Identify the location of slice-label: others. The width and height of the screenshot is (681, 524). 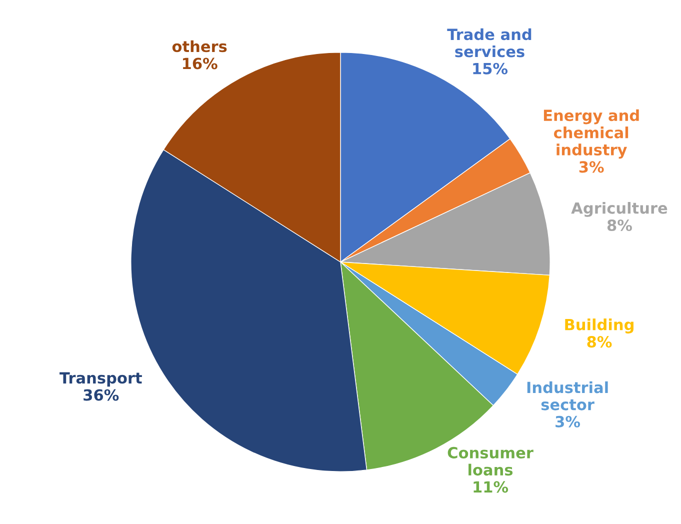
(199, 46).